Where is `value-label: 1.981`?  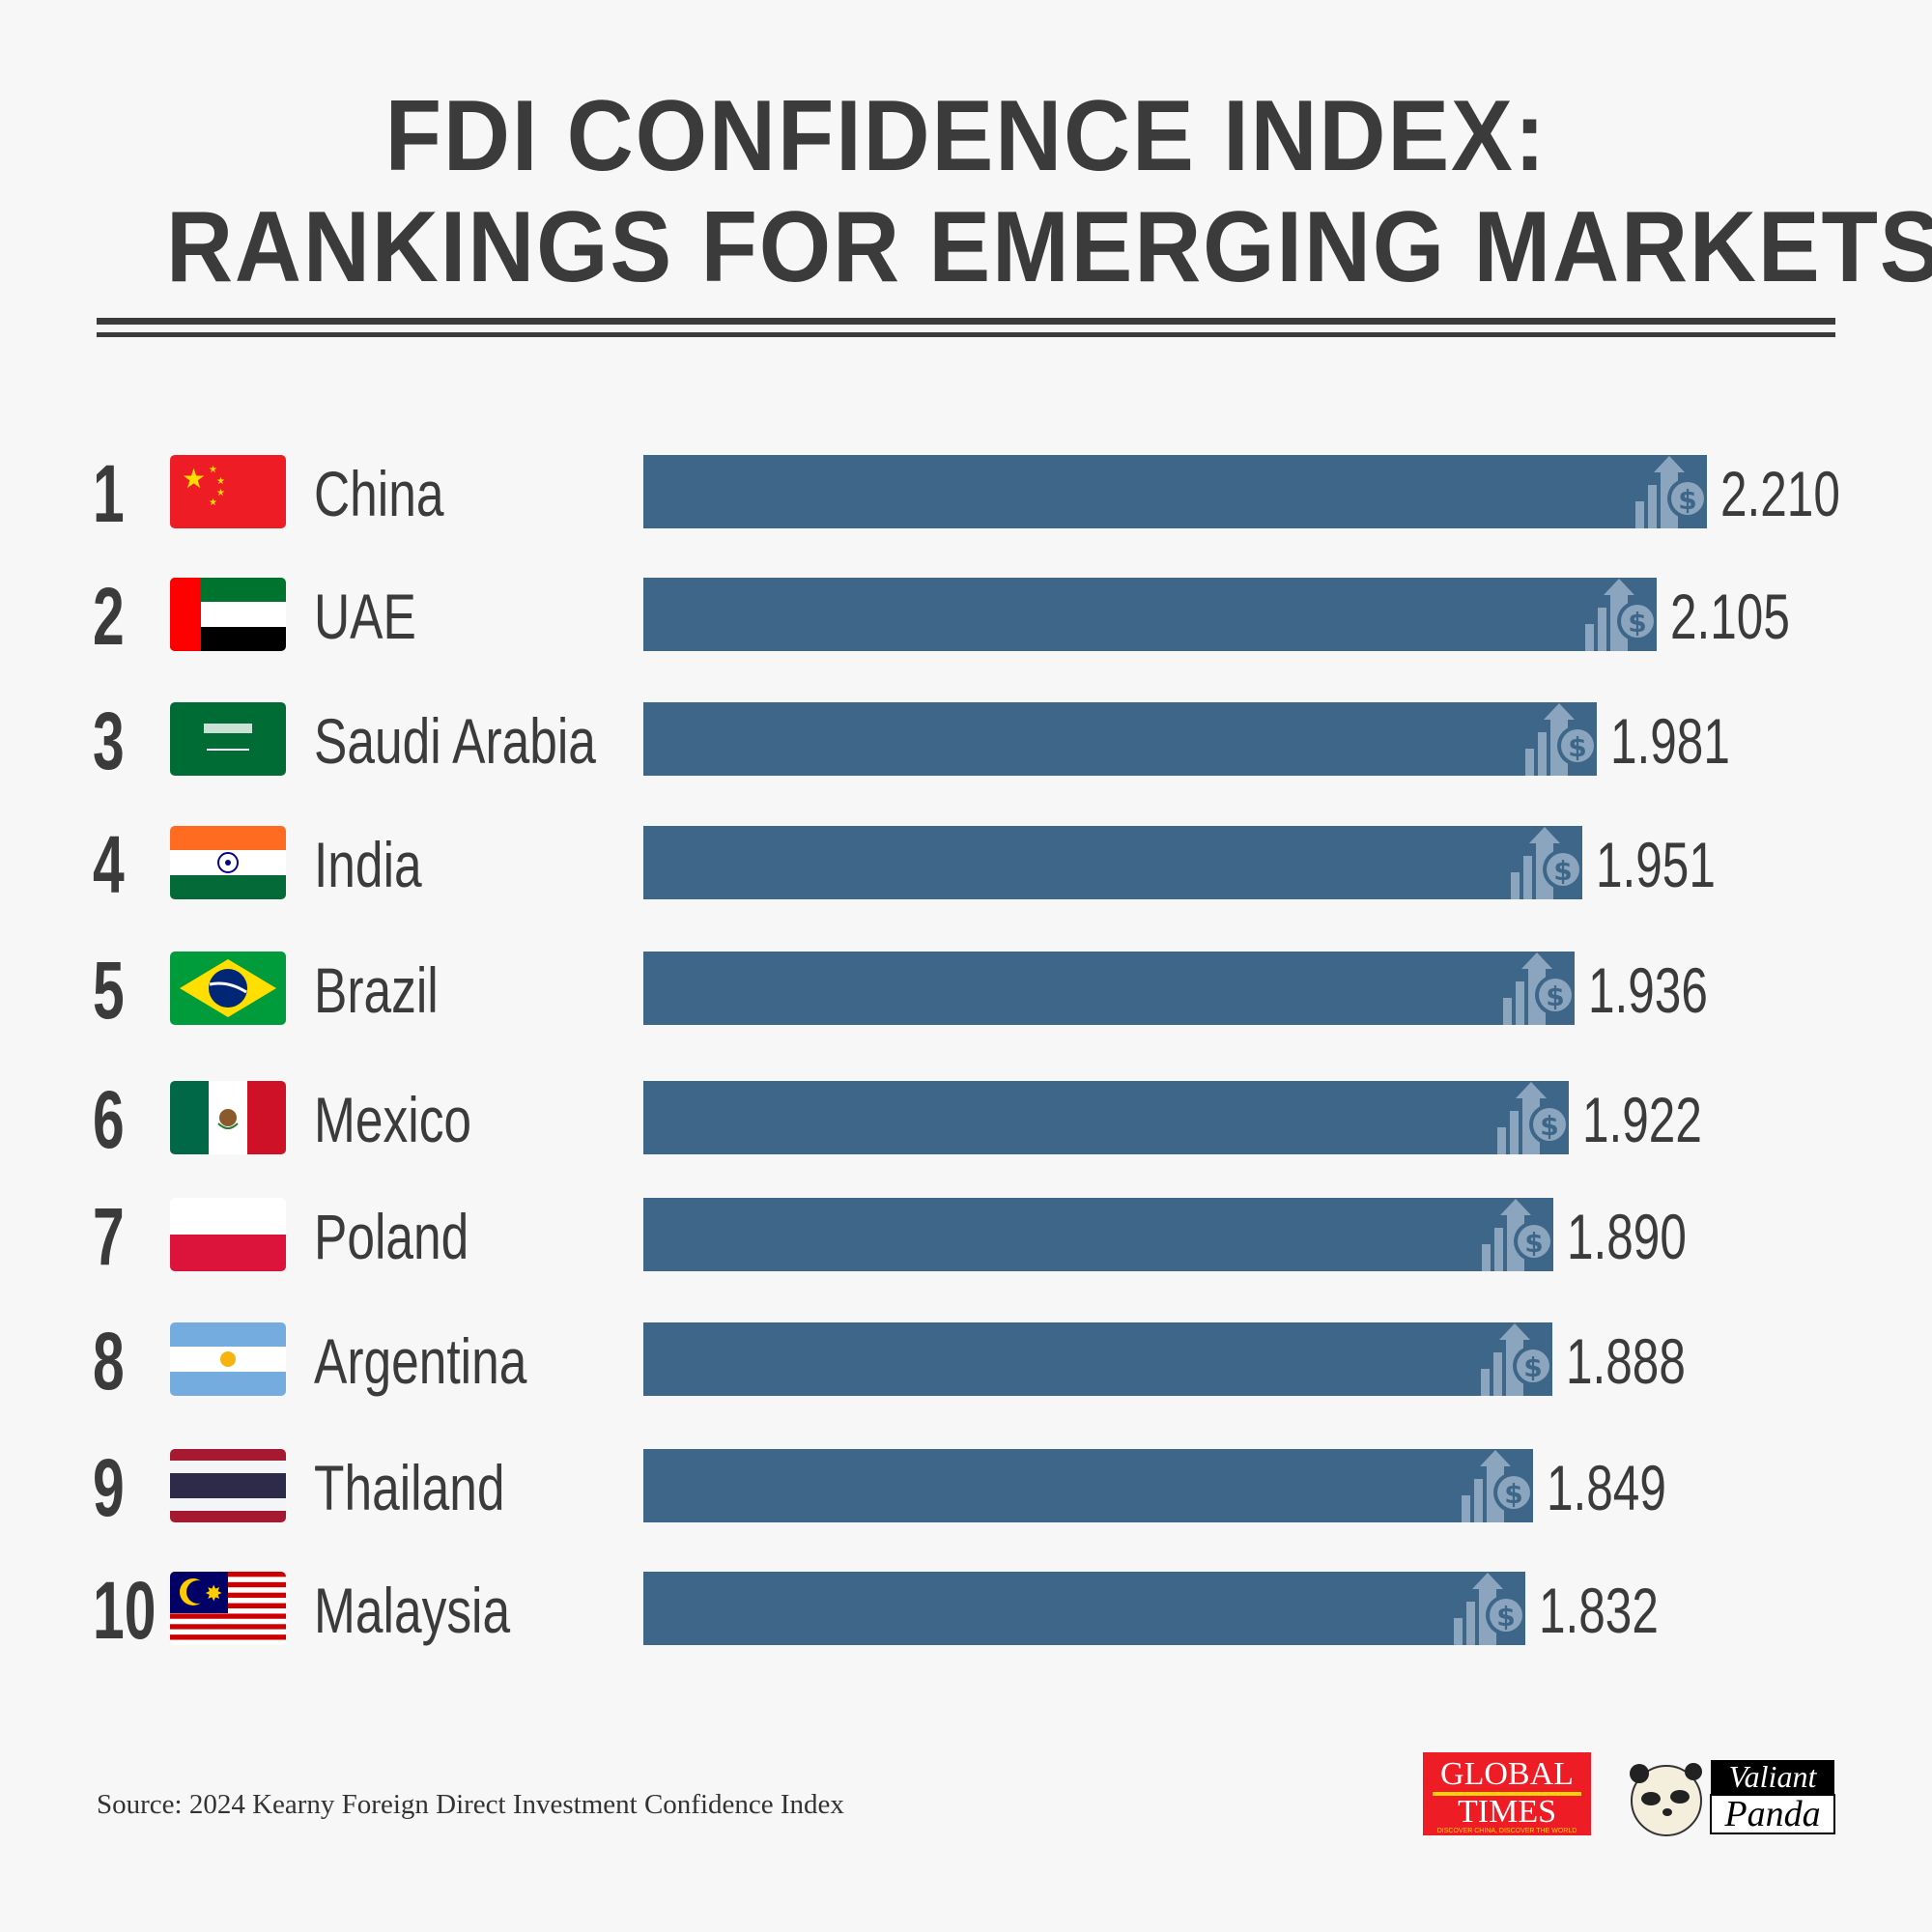
value-label: 1.981 is located at coordinates (1669, 741).